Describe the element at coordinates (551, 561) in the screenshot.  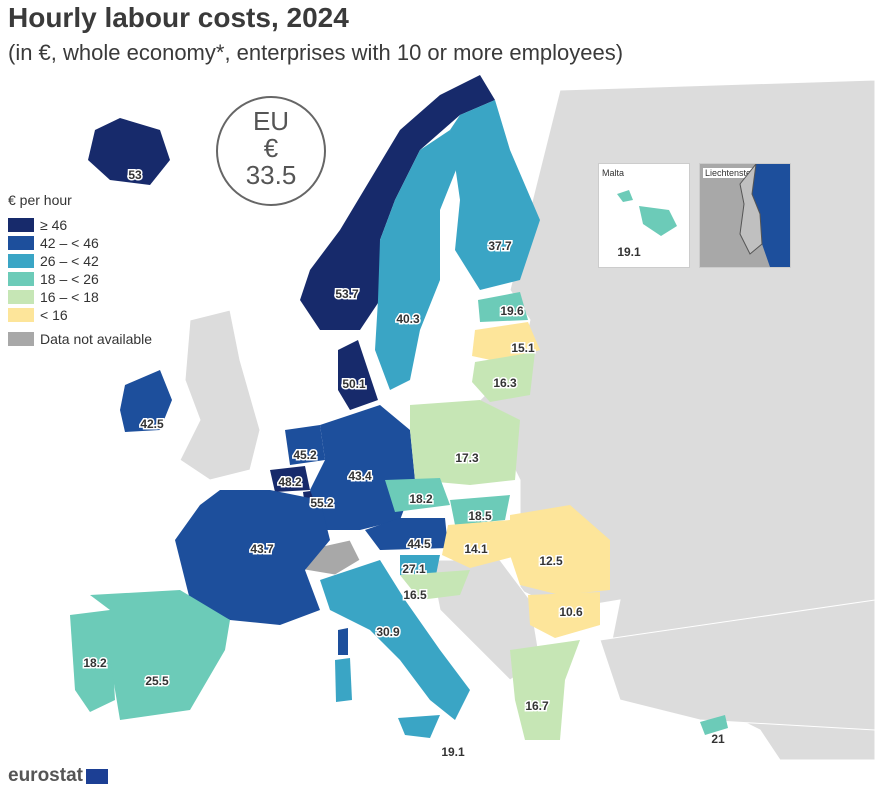
I see `value-romania: 12.5` at that location.